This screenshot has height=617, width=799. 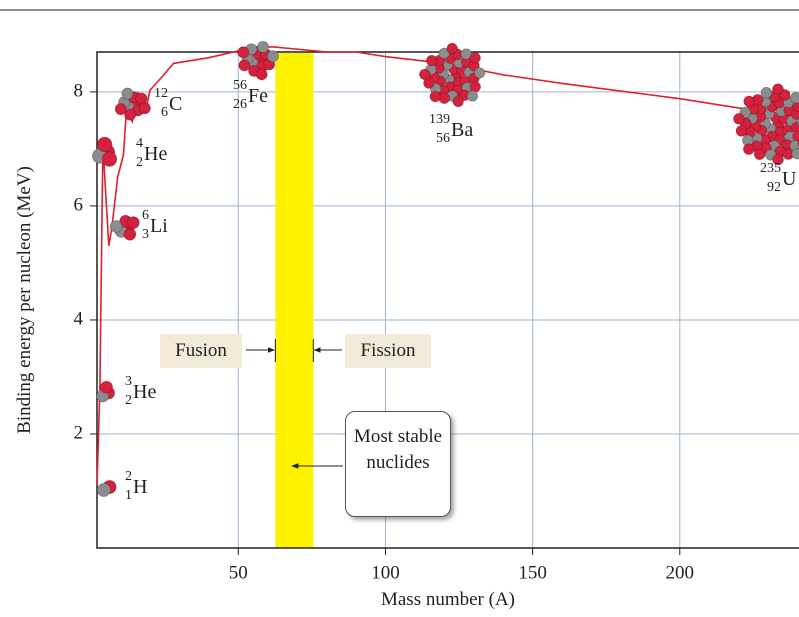 I want to click on nuclide-mass: 139, so click(x=439, y=119).